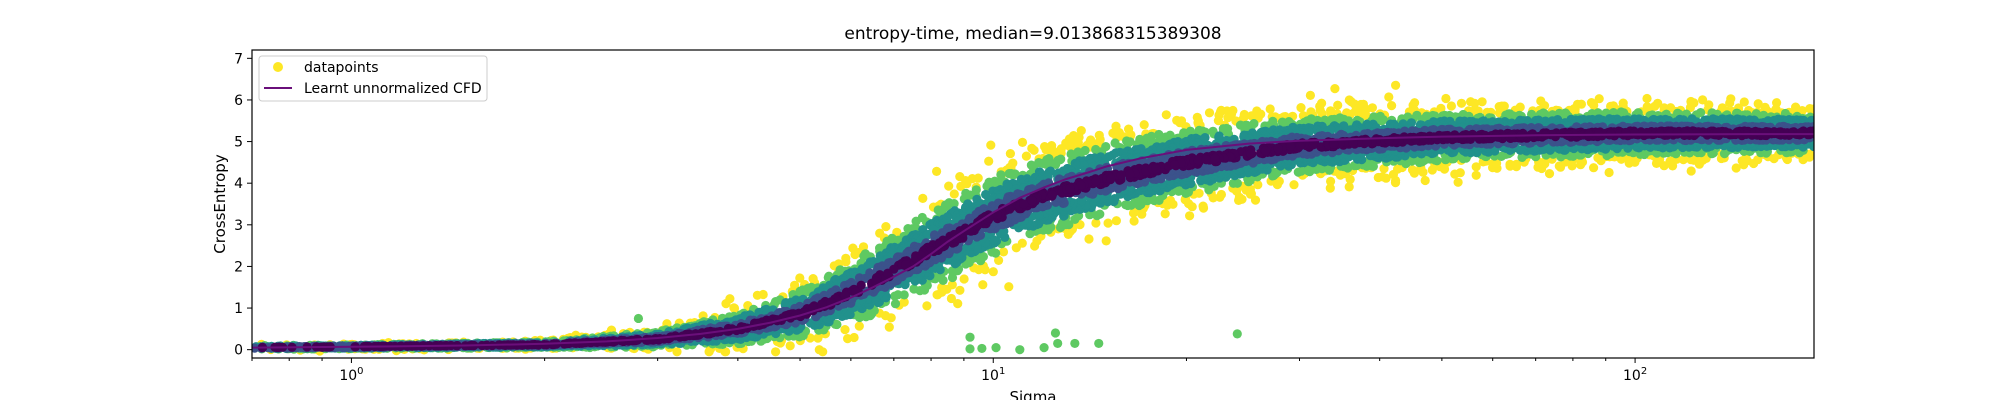  Describe the element at coordinates (1032, 34) in the screenshot. I see `chart-title: entropy-time, median=9.013868315389308` at that location.